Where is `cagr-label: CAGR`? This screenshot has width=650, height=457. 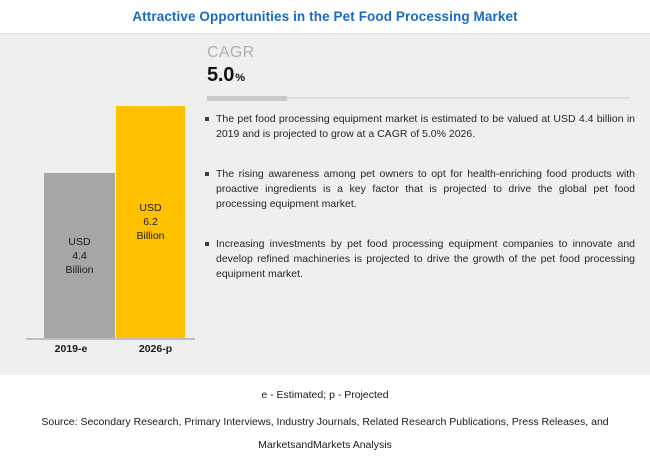 cagr-label: CAGR is located at coordinates (231, 52).